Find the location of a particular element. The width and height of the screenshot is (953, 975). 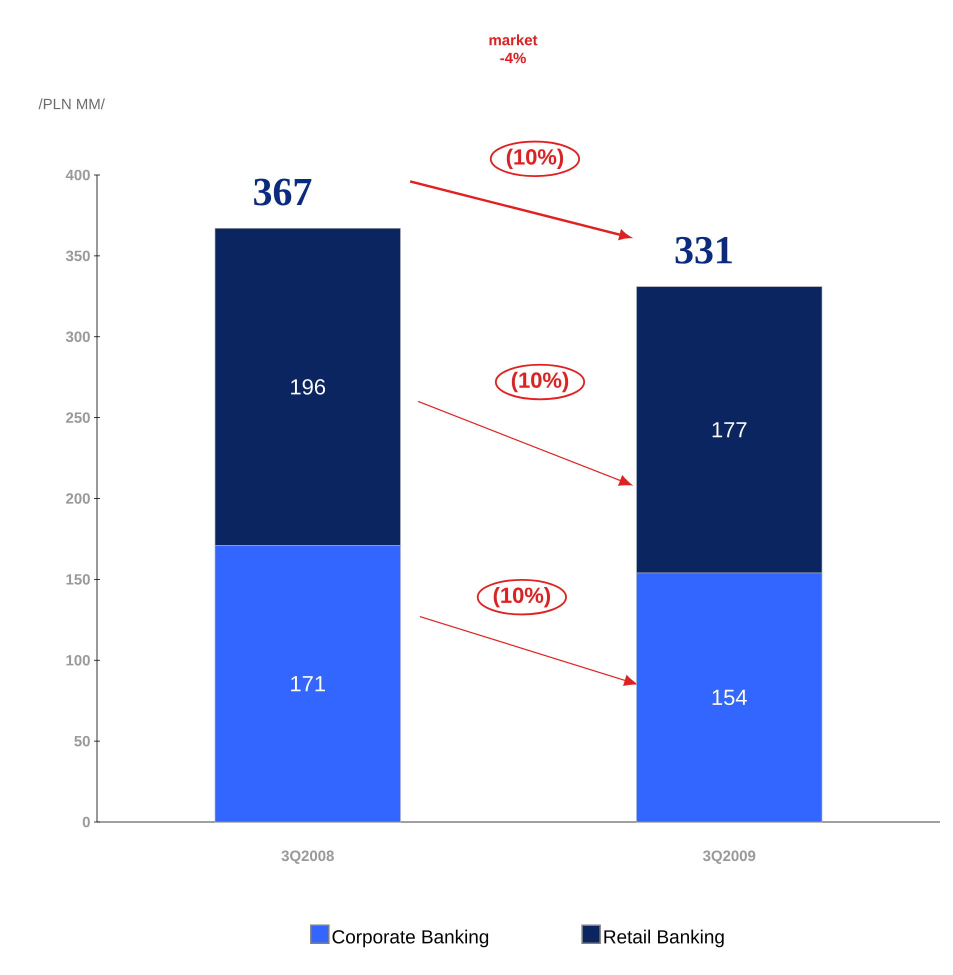

y-tick-label: 0 is located at coordinates (86, 822).